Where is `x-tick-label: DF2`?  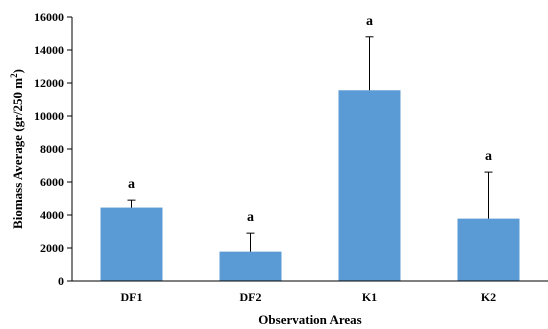 x-tick-label: DF2 is located at coordinates (251, 297).